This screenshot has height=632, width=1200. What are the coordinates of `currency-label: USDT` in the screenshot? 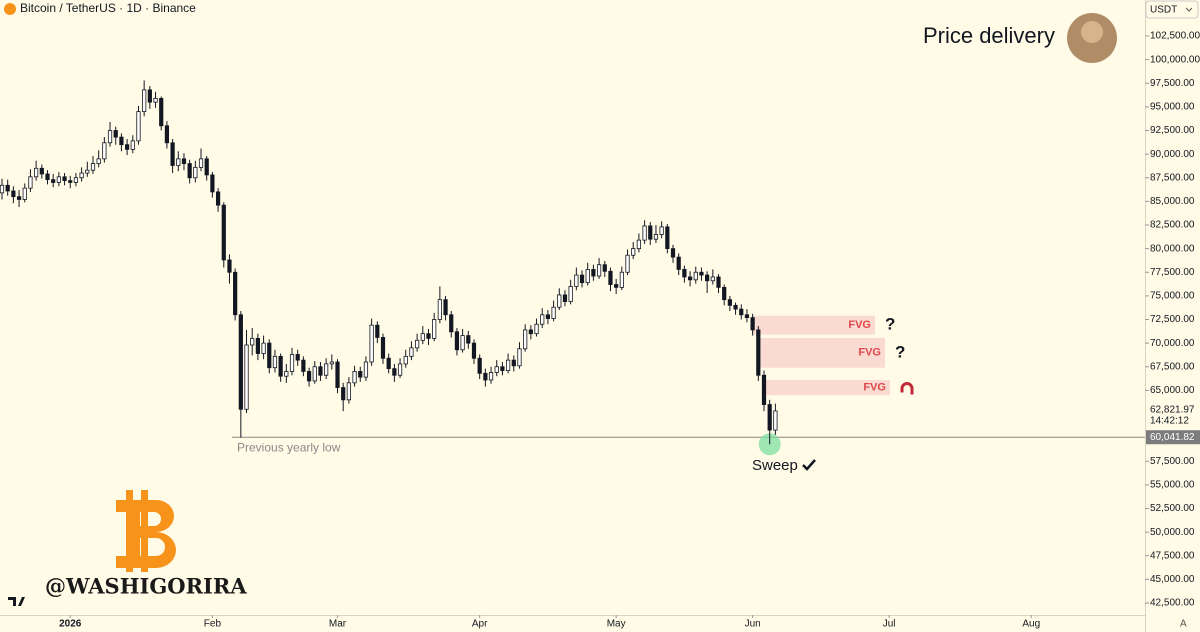 It's located at (1163, 10).